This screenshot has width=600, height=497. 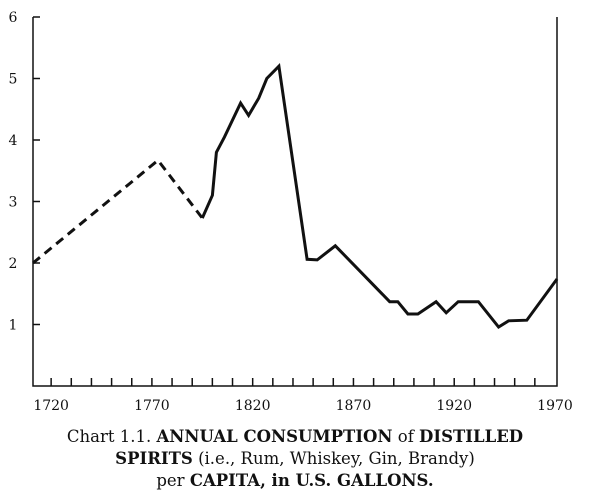 I want to click on x-tick-label: 1970, so click(x=555, y=406).